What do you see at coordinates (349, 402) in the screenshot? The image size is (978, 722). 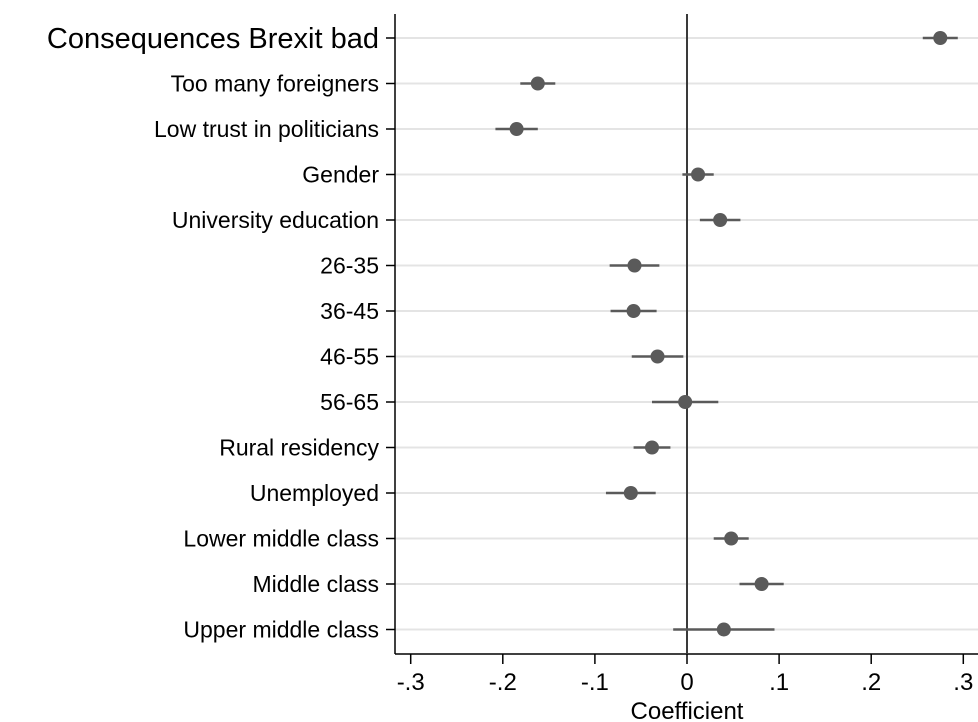 I see `category-label: 56-65` at bounding box center [349, 402].